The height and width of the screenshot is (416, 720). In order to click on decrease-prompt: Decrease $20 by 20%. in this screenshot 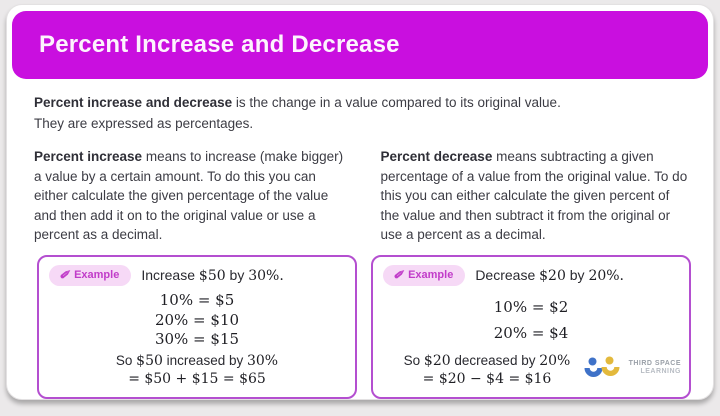, I will do `click(549, 275)`.